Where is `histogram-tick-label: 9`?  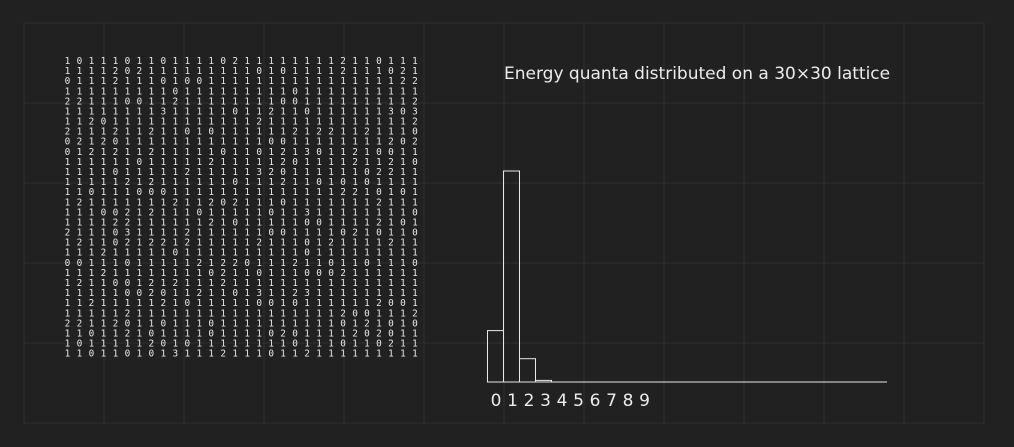 histogram-tick-label: 9 is located at coordinates (644, 401).